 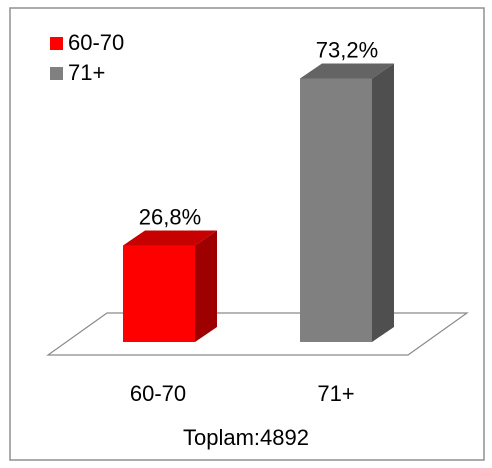 I want to click on floor-plane, so click(x=257, y=334).